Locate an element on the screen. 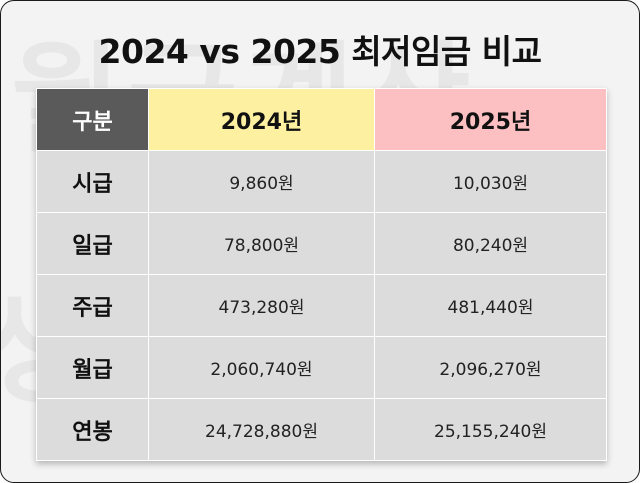  value-2024-weekly: 473,280원 is located at coordinates (261, 305).